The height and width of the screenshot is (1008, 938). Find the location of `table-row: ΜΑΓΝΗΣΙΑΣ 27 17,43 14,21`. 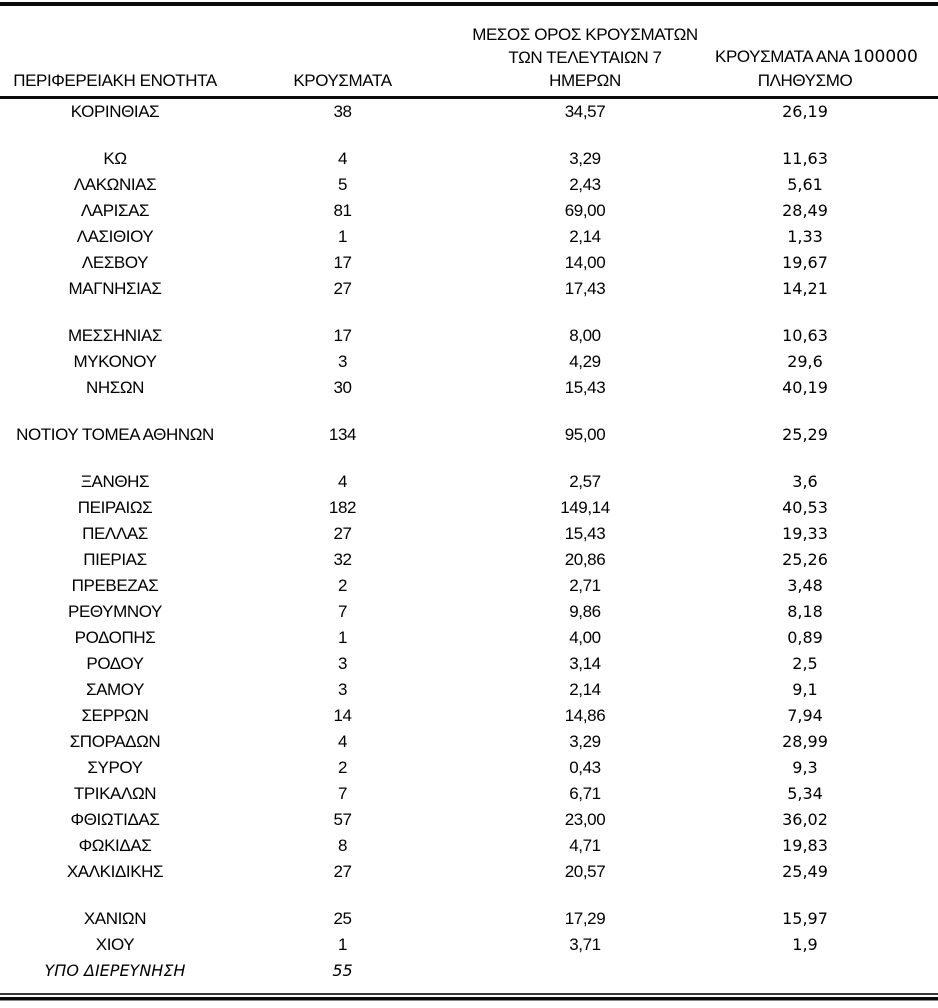

table-row: ΜΑΓΝΗΣΙΑΣ 27 17,43 14,21 is located at coordinates (469, 289).